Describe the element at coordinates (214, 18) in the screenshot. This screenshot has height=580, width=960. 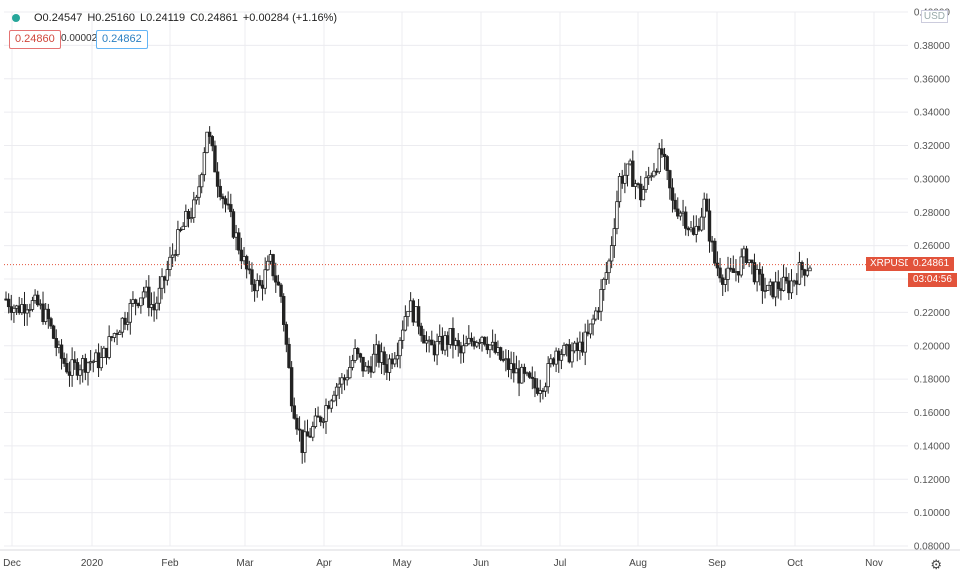
I see `close-value: C0.24861` at that location.